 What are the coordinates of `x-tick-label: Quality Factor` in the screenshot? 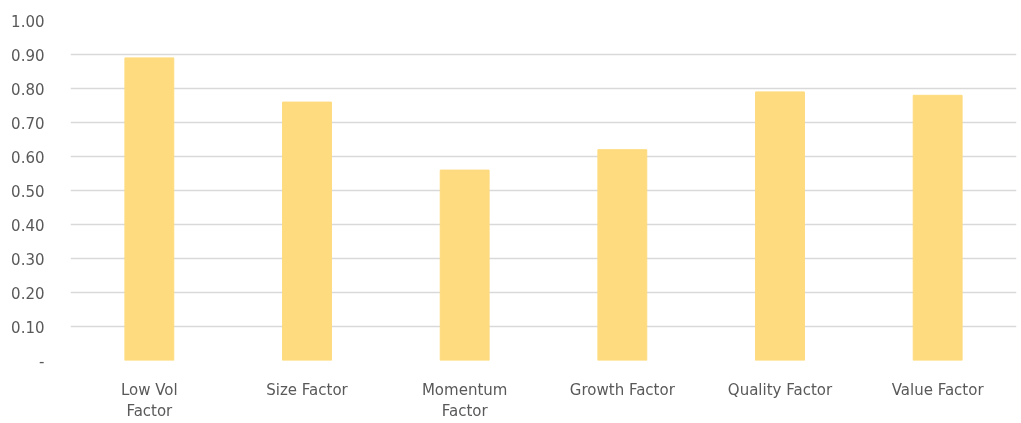 It's located at (780, 389).